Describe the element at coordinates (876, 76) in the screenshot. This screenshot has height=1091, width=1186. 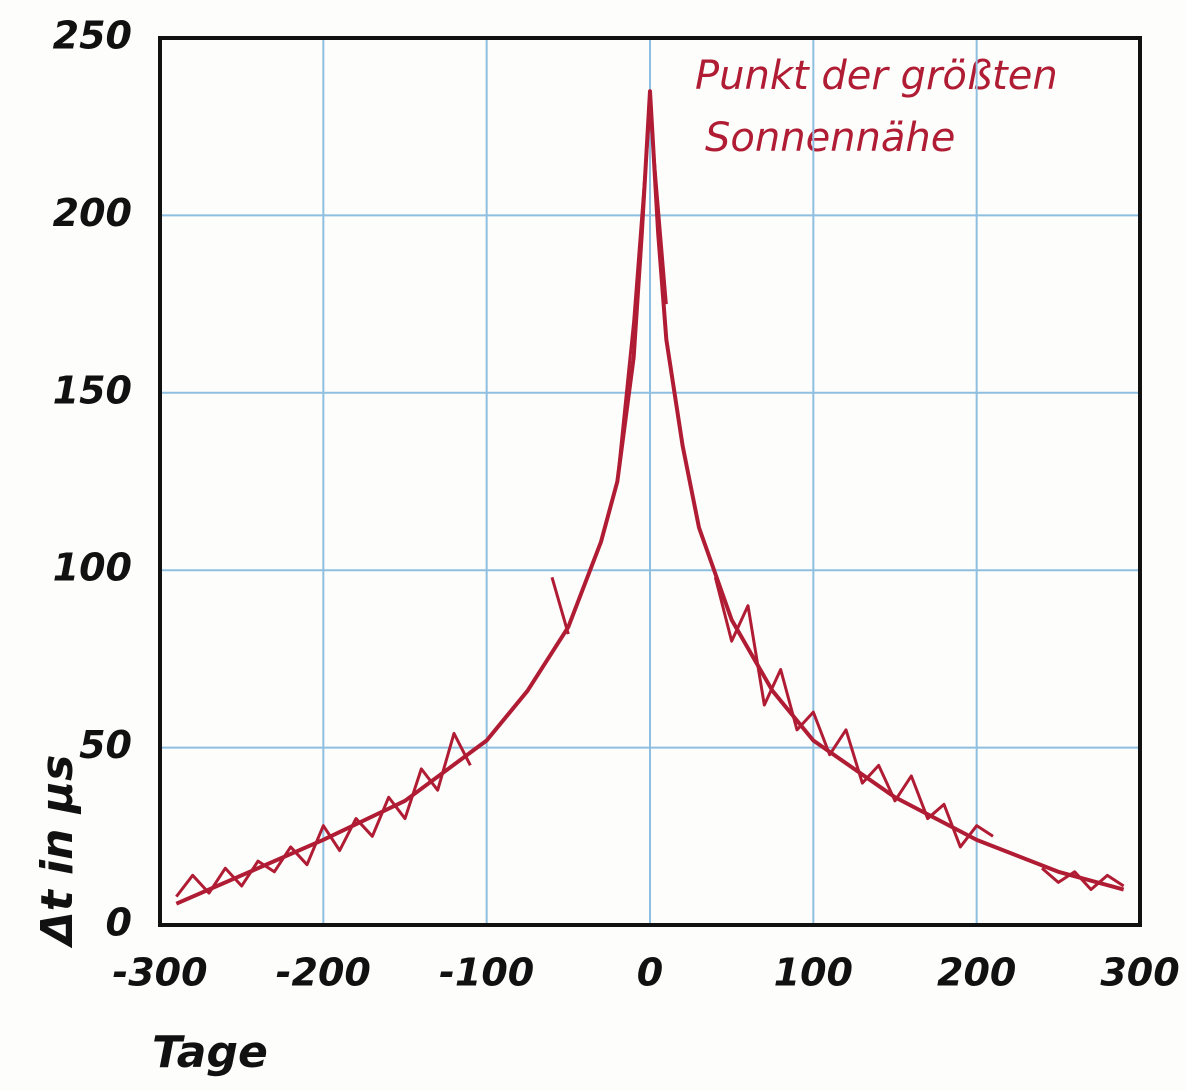
I see `annotation: Punkt der größten` at that location.